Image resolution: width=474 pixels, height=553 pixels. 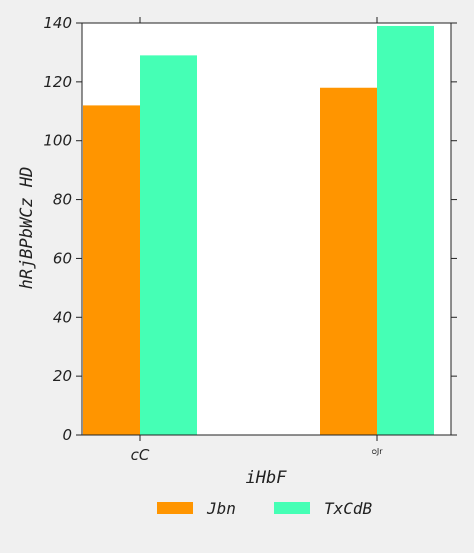 What do you see at coordinates (62, 376) in the screenshot?
I see `y-tick-label: 20` at bounding box center [62, 376].